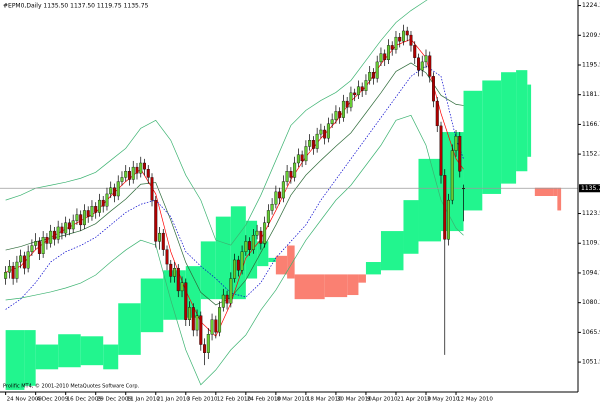 This screenshot has width=600, height=404. Describe the element at coordinates (25, 400) in the screenshot. I see `x-tick-label: 24 Nov 2009` at that location.